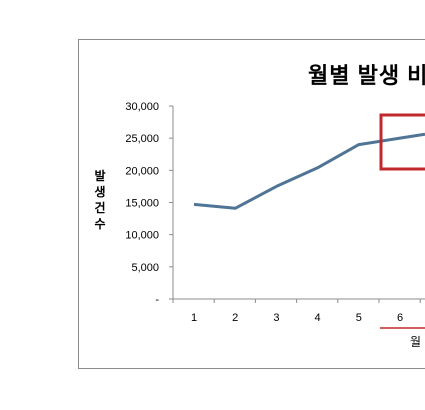 This screenshot has height=410, width=425. I want to click on x-axis: 1 2 3 4 5 6, so click(298, 311).